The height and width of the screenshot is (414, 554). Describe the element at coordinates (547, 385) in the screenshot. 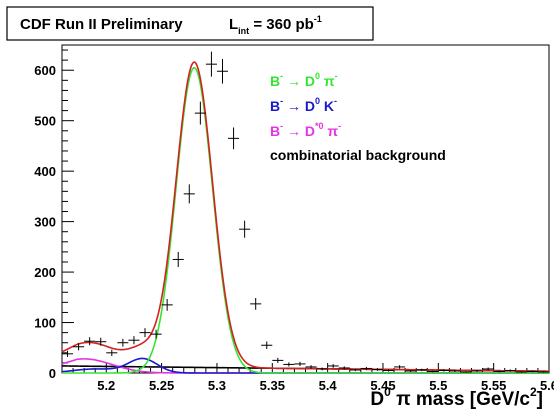

I see `x-tick-label: 5.6` at that location.